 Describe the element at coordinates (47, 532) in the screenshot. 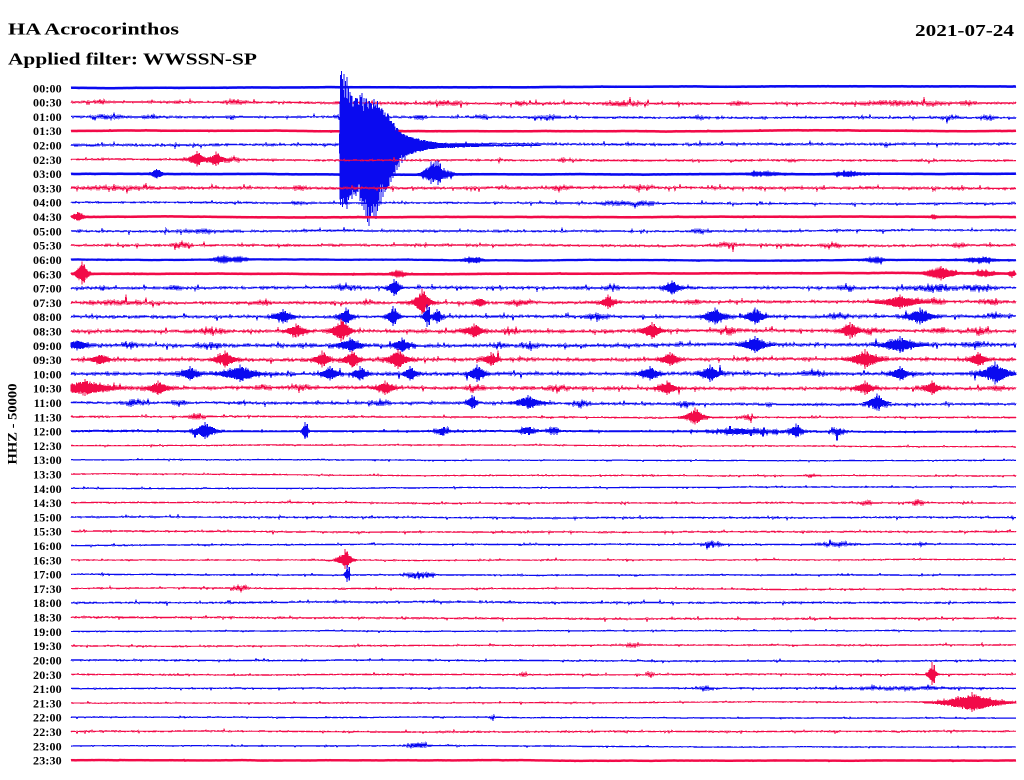

I see `svg-text: 15:30` at that location.